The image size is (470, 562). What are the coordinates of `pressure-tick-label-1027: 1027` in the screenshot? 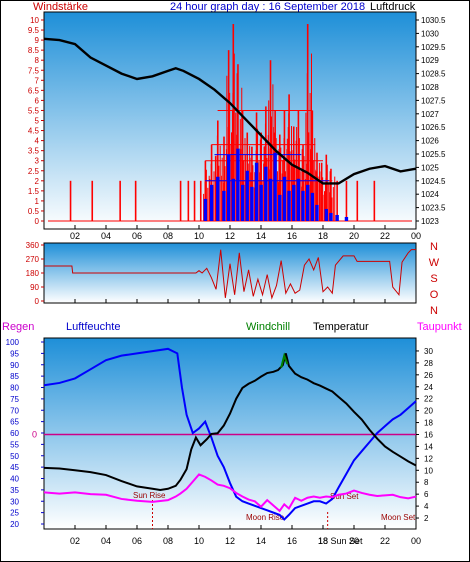 It's located at (430, 114).